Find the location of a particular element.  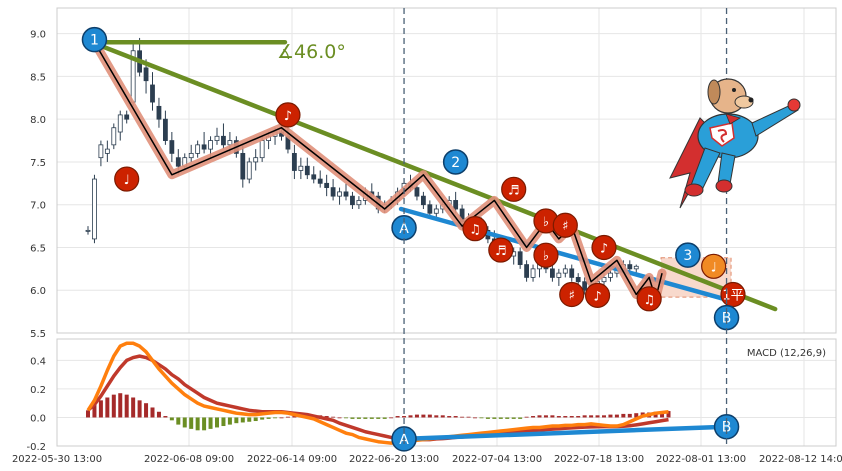

wave-marker: 1 is located at coordinates (94, 39).